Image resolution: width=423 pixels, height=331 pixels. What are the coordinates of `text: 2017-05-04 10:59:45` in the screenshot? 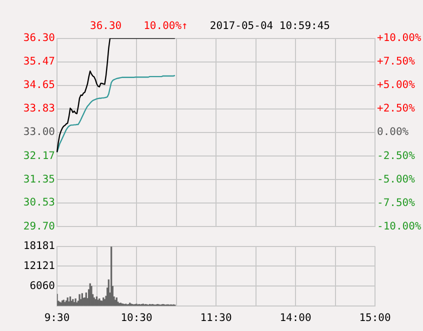 It's located at (270, 26).